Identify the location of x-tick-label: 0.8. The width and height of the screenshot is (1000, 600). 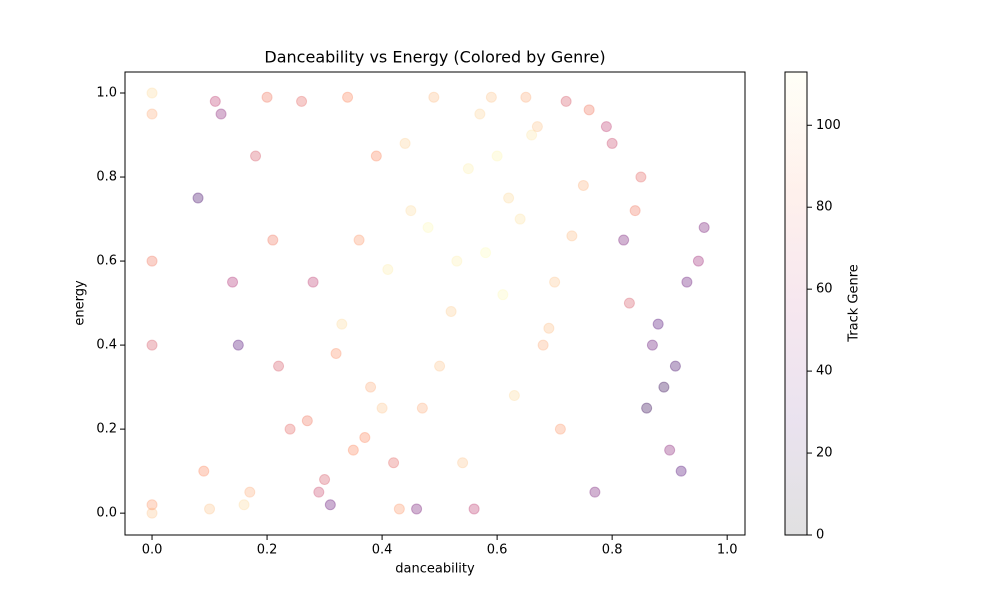
(612, 550).